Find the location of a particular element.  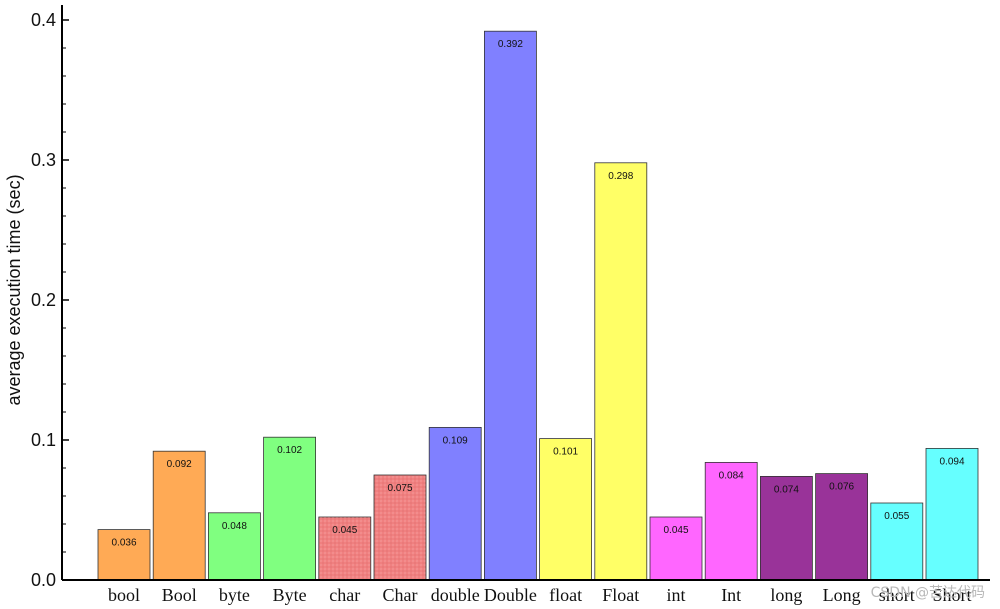

bar-Long is located at coordinates (841, 527).